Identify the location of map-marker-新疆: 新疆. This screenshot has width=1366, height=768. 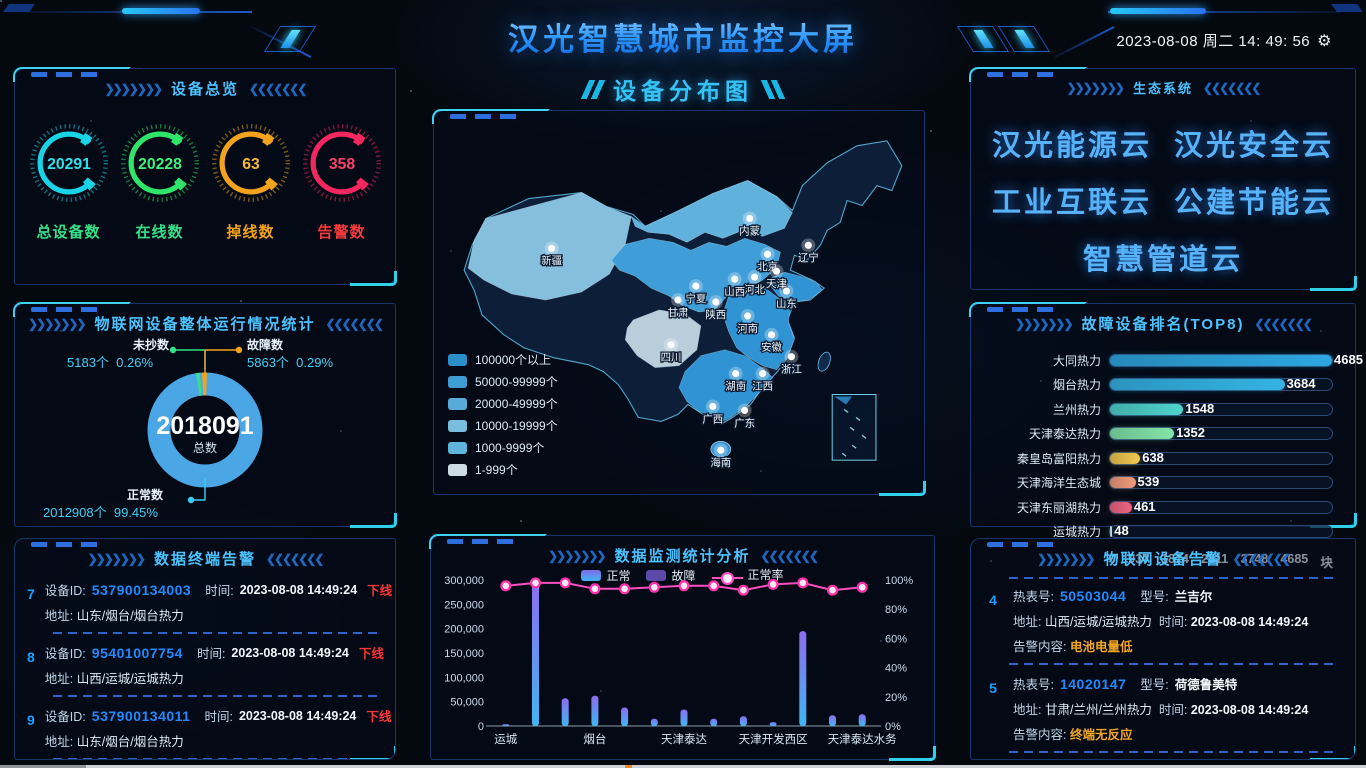
(551, 254).